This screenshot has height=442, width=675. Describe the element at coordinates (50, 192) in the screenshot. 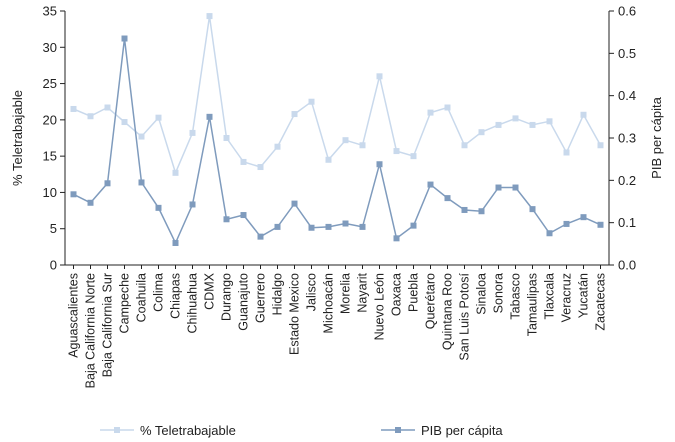

I see `left-tick-label: 10` at that location.